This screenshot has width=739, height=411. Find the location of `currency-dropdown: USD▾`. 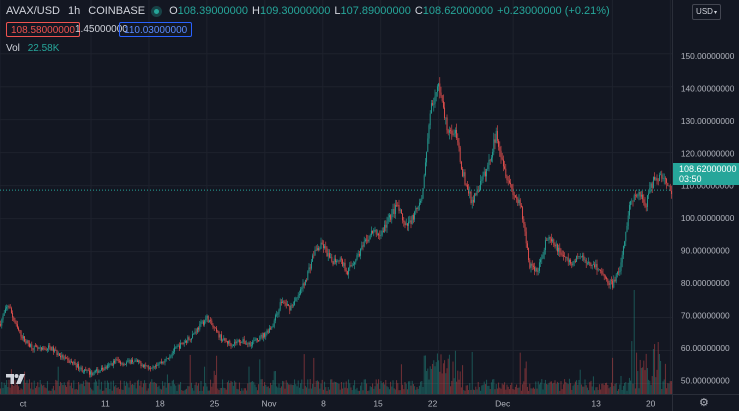

currency-dropdown: USD▾ is located at coordinates (706, 12).